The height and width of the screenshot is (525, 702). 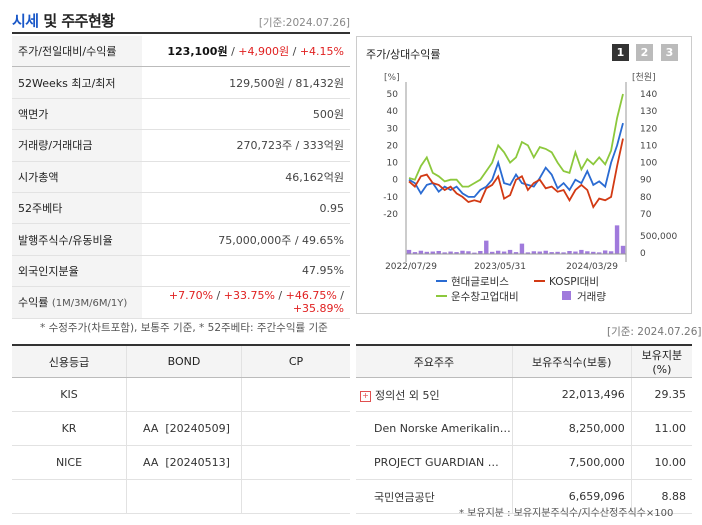 What do you see at coordinates (393, 129) in the screenshot?
I see `left-tick-label: 30` at bounding box center [393, 129].